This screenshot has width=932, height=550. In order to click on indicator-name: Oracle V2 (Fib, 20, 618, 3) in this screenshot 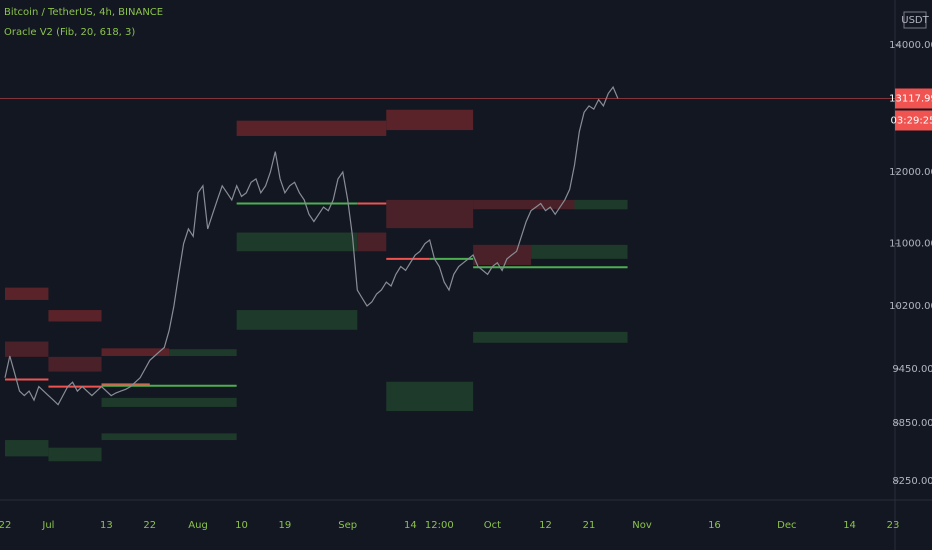, I will do `click(69, 32)`.